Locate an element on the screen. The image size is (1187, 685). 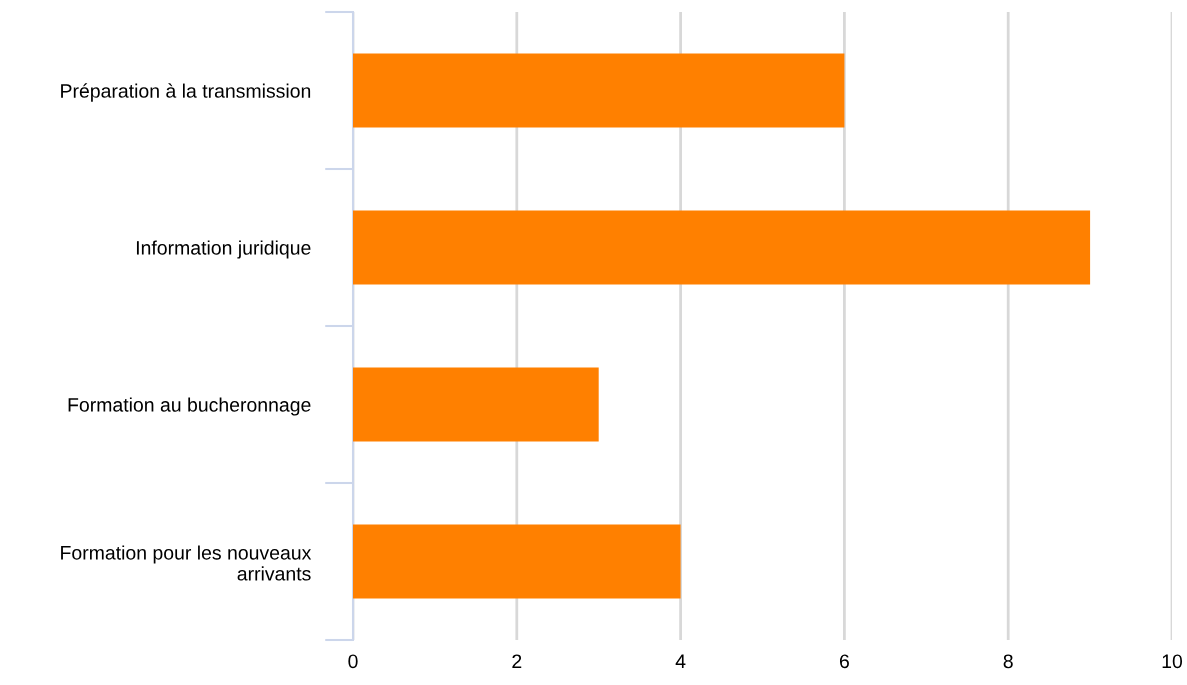
x-tick-label: 10 is located at coordinates (1172, 661).